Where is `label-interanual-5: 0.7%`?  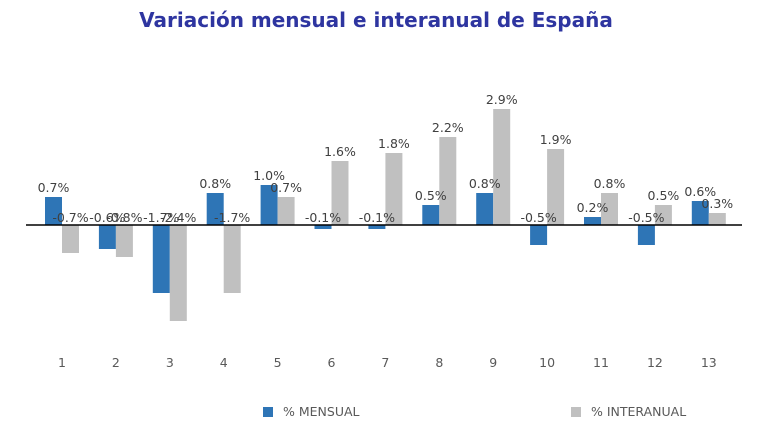 label-interanual-5: 0.7% is located at coordinates (286, 187).